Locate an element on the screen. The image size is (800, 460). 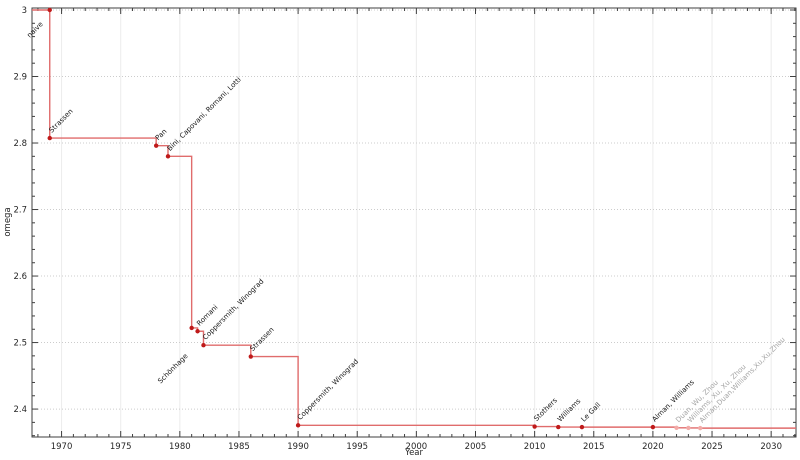
x-tick-label: 1990 is located at coordinates (298, 447).